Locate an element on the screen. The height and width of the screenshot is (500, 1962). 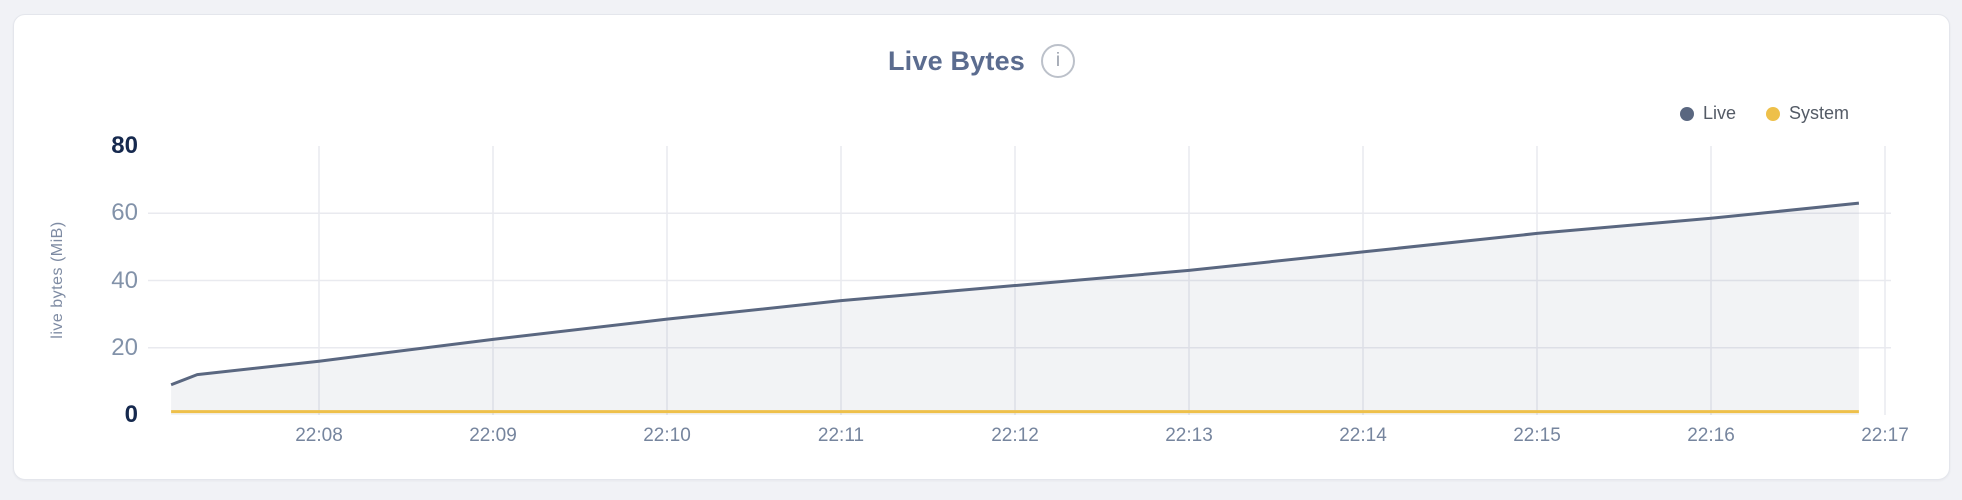
x-tick-label-22:11: 22:11 is located at coordinates (841, 435).